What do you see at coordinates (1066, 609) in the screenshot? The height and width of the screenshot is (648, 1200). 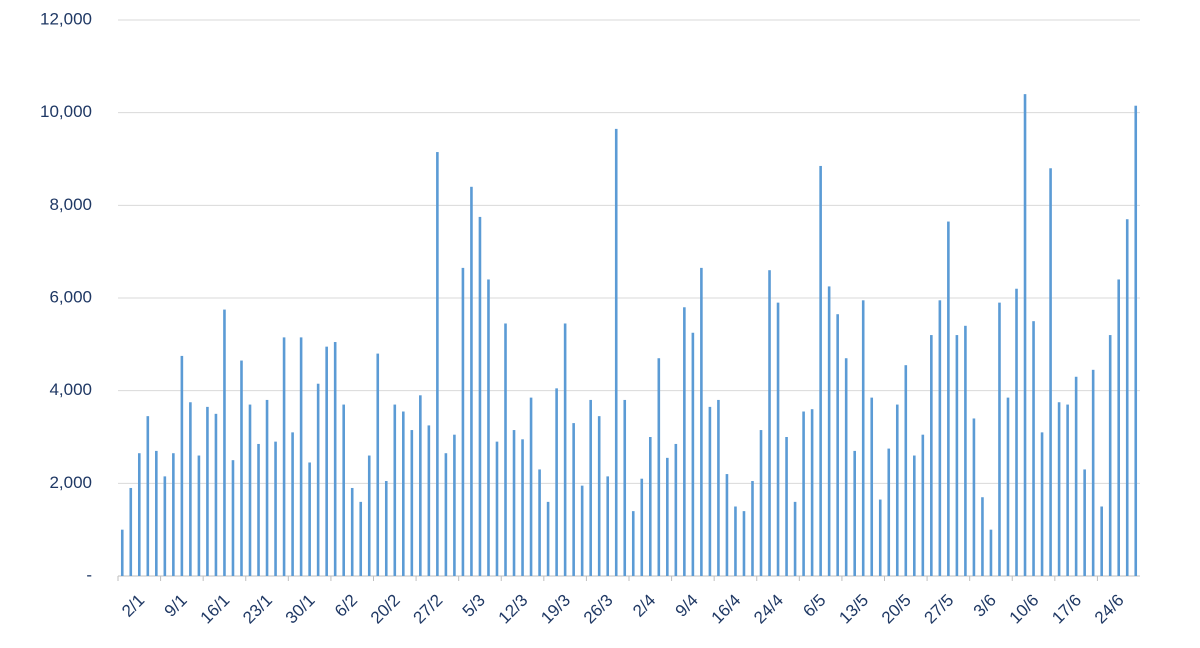 I see `x-tick-label: 17/6` at bounding box center [1066, 609].